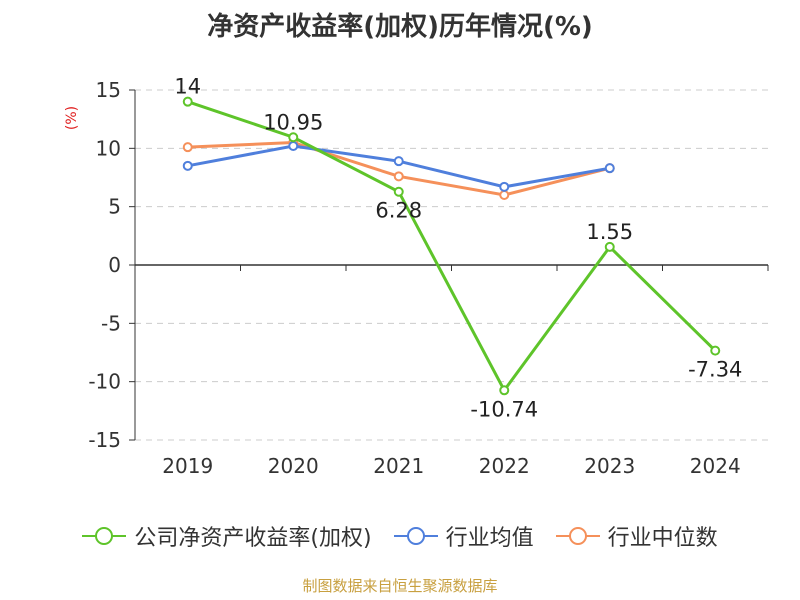 This screenshot has height=600, width=800. I want to click on legend: 公司净资产收益率(加权) 行业均值 行业中位数, so click(400, 536).